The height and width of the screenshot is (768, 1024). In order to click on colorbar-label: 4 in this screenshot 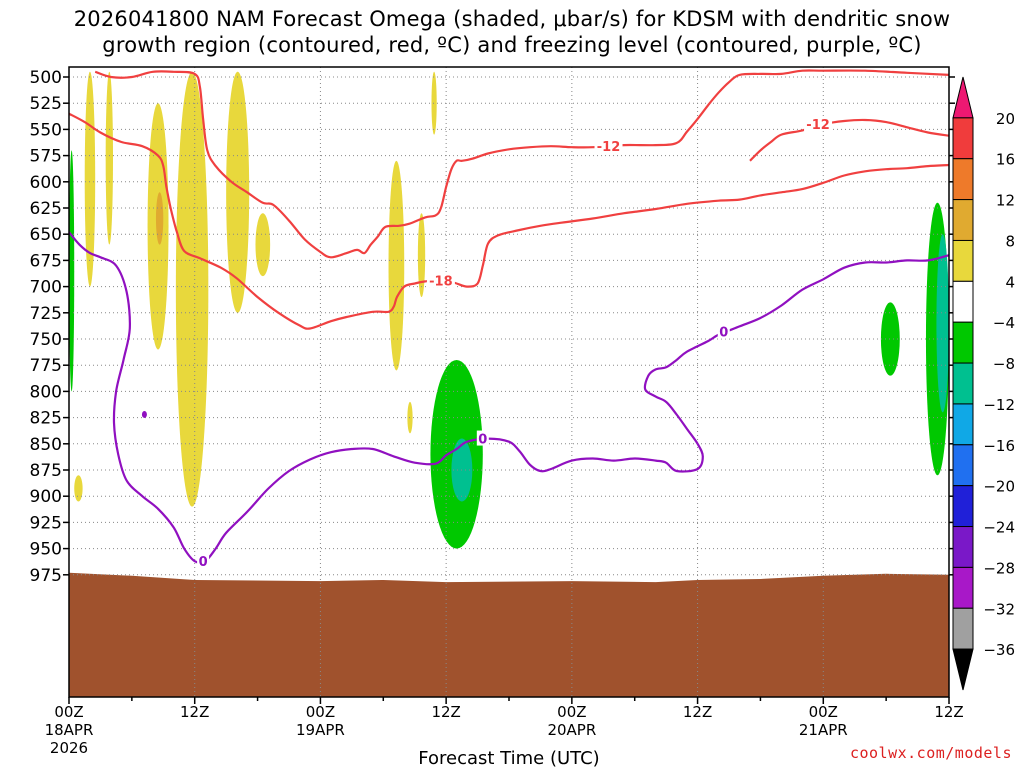, I will do `click(1010, 282)`.